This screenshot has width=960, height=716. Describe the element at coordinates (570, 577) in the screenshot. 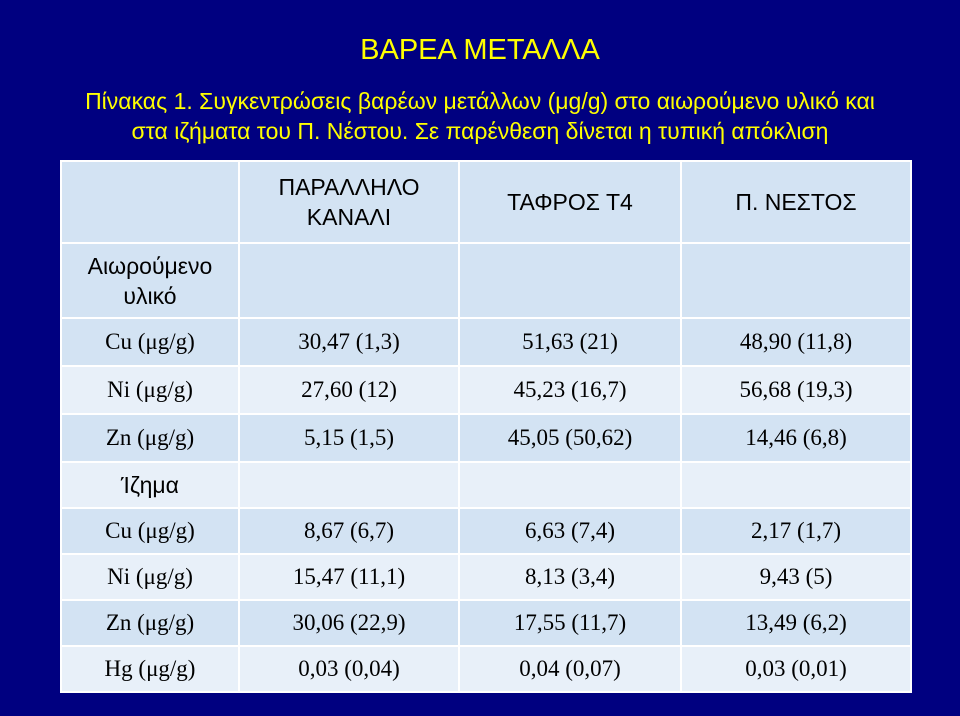

I see `value-cell: 8,13 (3,4)` at that location.